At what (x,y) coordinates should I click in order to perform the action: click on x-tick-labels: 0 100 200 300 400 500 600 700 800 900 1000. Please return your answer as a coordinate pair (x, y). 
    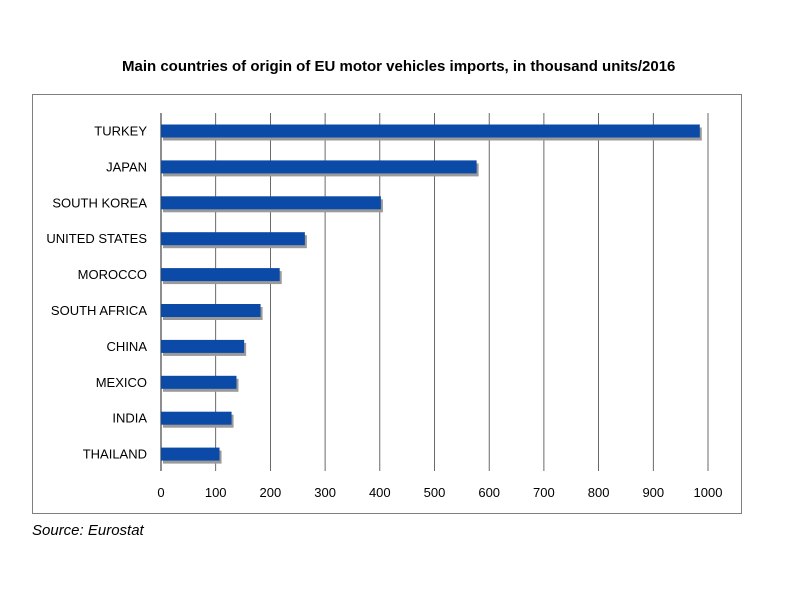
    Looking at the image, I should click on (439, 492).